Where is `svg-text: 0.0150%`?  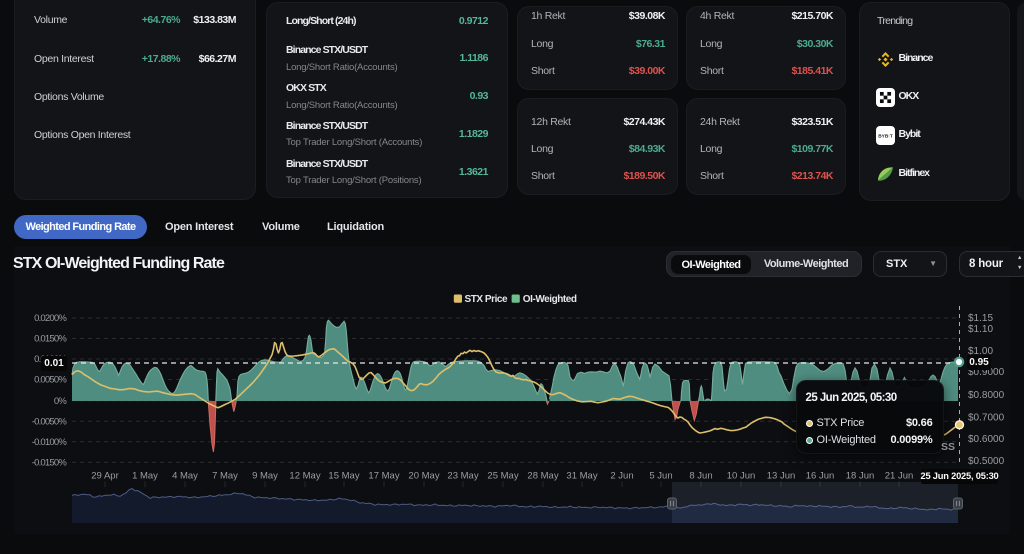
svg-text: 0.0150% is located at coordinates (50, 339).